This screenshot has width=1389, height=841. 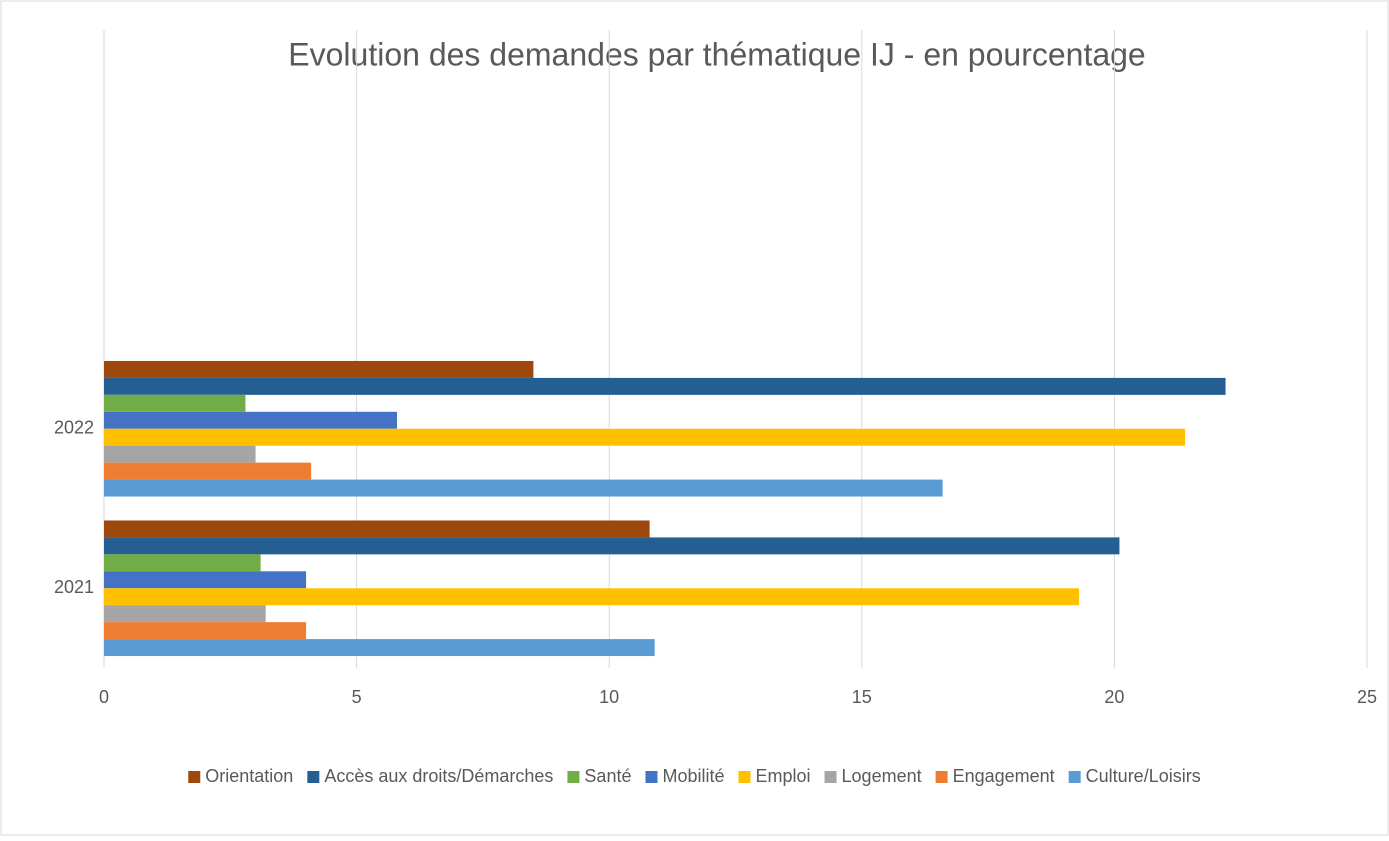 What do you see at coordinates (74, 428) in the screenshot?
I see `y-tick-label: 2022` at bounding box center [74, 428].